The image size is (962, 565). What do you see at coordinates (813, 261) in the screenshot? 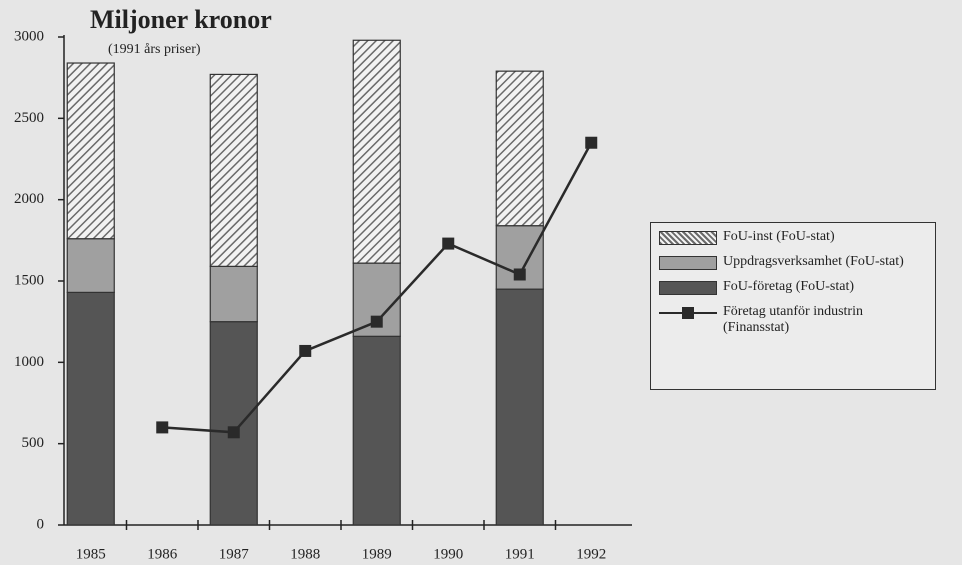
I see `legend-label: Uppdragsverksamhet (FoU-stat)` at bounding box center [813, 261].